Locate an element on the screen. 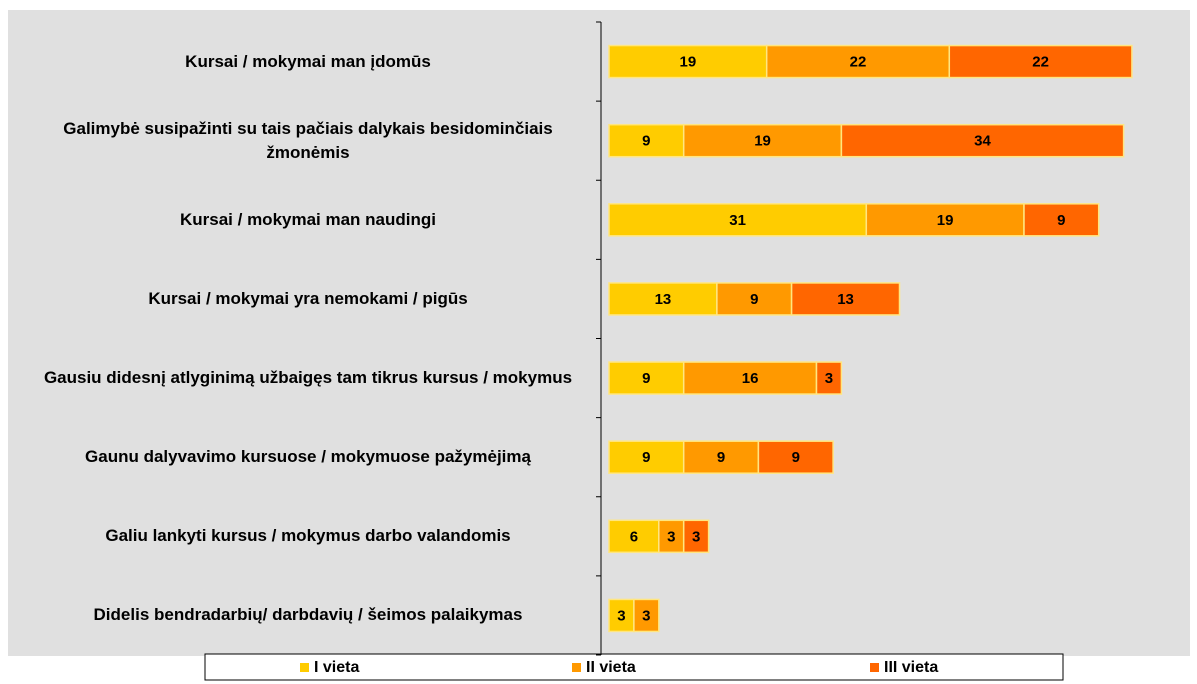 This screenshot has height=684, width=1197. legend-label: II vieta is located at coordinates (611, 667).